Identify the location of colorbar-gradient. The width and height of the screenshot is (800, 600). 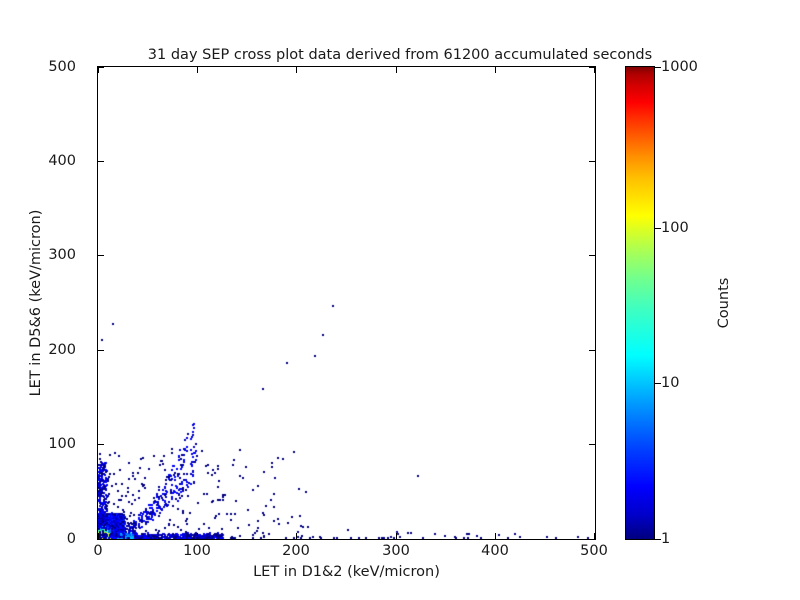
(640, 303).